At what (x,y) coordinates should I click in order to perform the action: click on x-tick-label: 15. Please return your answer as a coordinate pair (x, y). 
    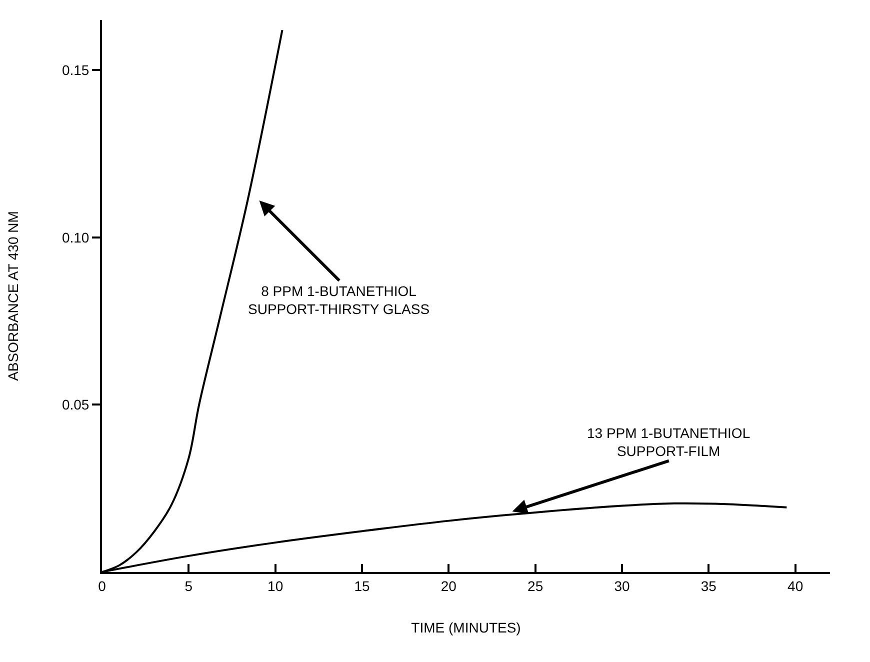
    Looking at the image, I should click on (362, 586).